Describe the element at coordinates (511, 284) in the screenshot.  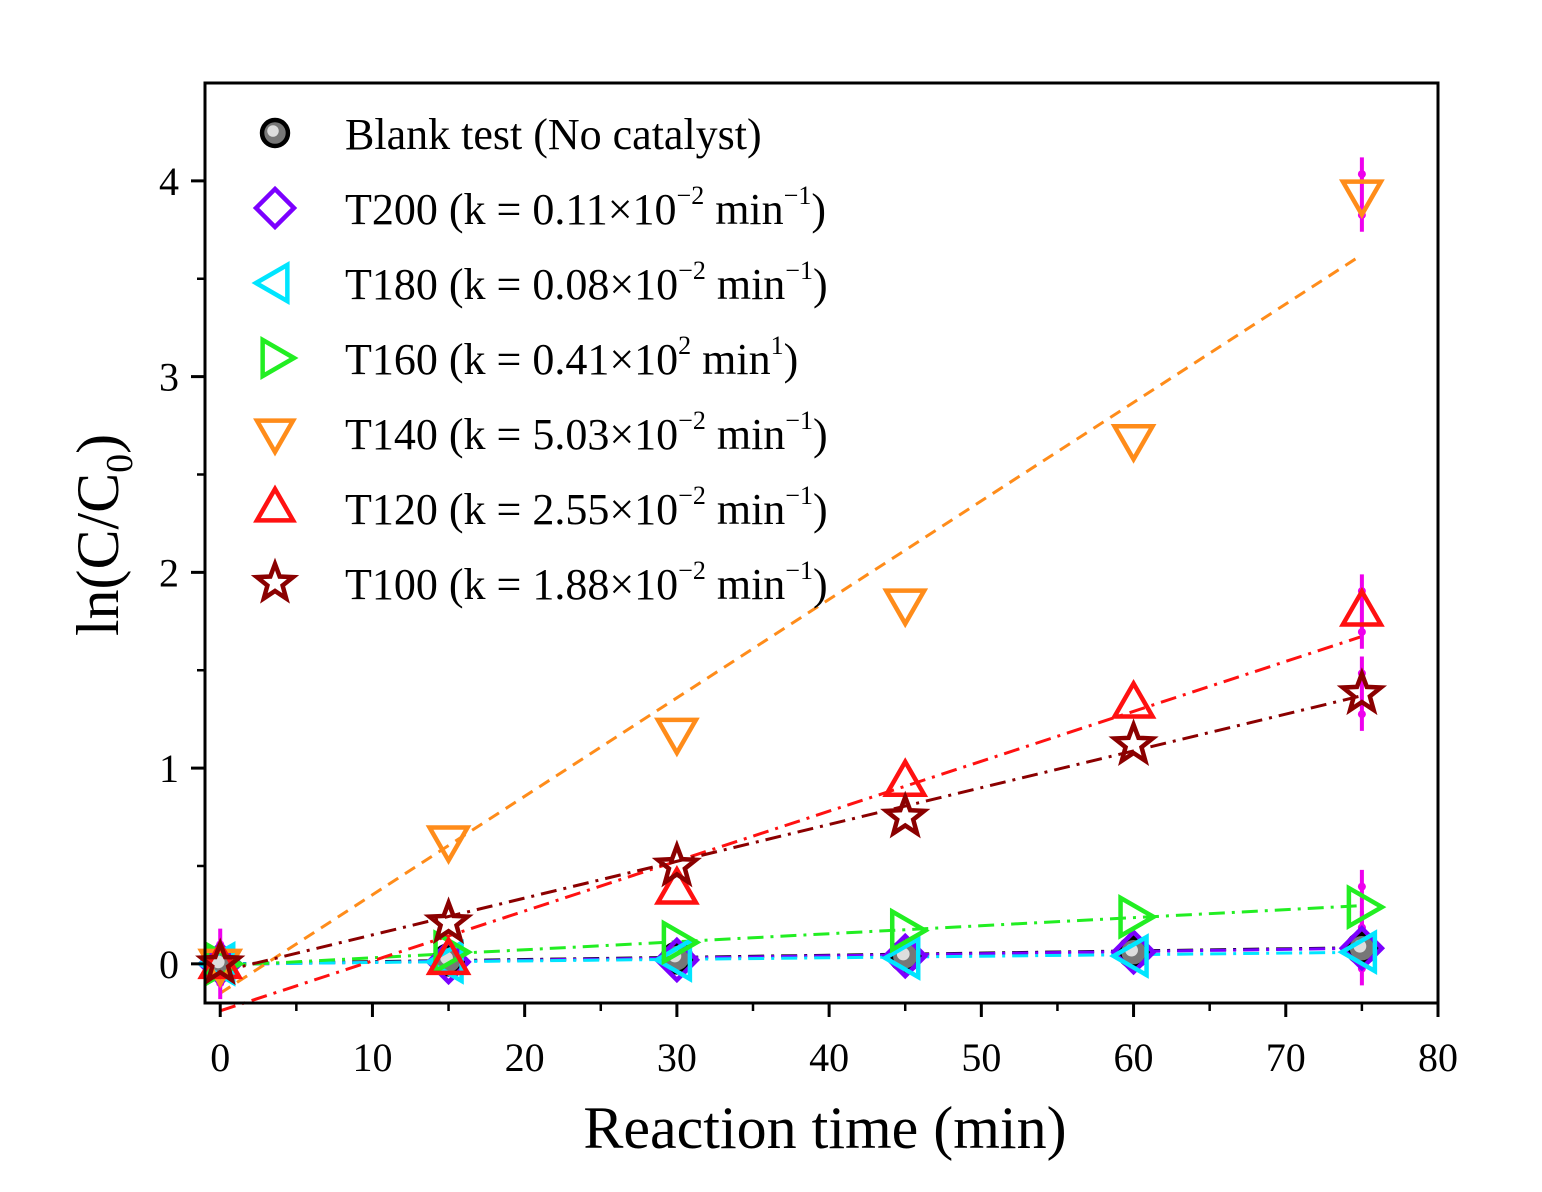
I see `legend-item-t180-main: T180 (k = 0.08×10` at that location.